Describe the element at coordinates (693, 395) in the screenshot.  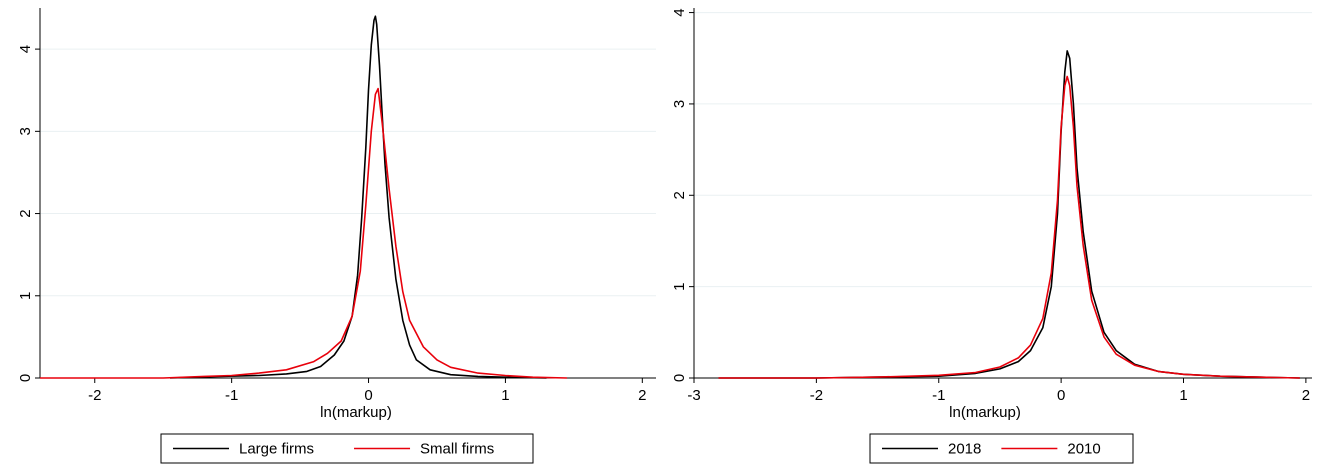
I see `x-tick-label-0: -3` at that location.